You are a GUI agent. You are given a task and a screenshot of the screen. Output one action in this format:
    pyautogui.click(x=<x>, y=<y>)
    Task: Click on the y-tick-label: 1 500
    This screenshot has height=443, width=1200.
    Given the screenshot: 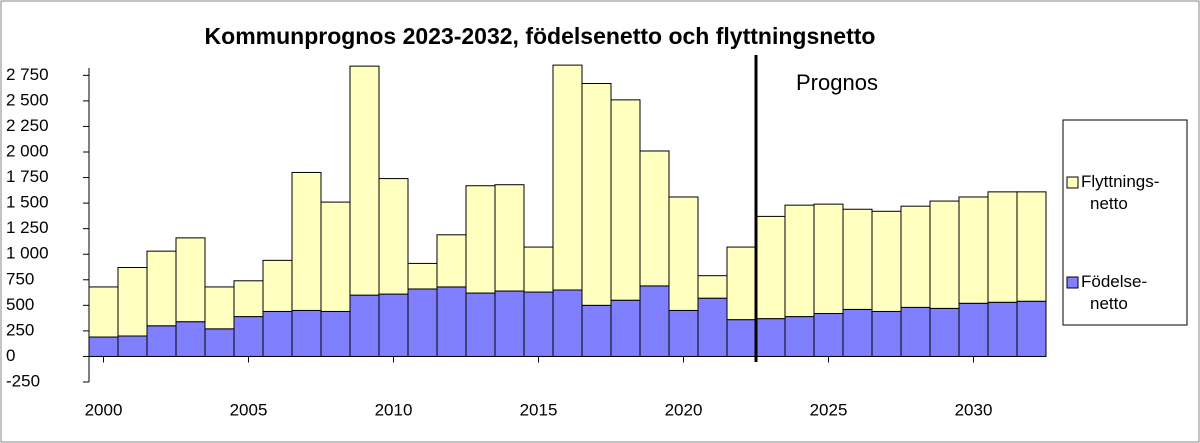 What is the action you would take?
    pyautogui.click(x=27, y=202)
    